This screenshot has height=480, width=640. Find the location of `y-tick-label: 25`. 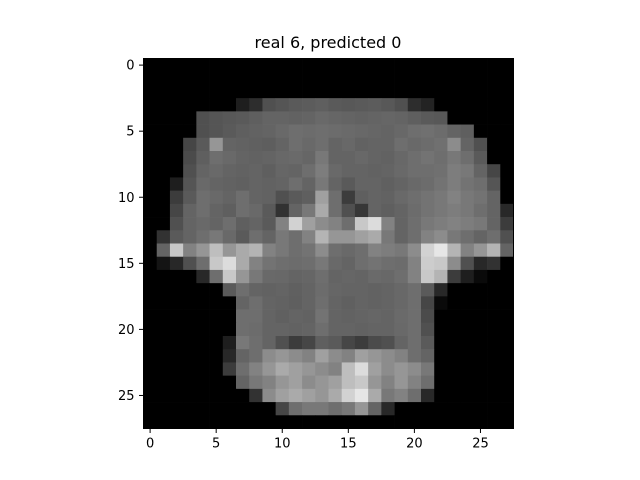

y-tick-label: 25 is located at coordinates (126, 396).